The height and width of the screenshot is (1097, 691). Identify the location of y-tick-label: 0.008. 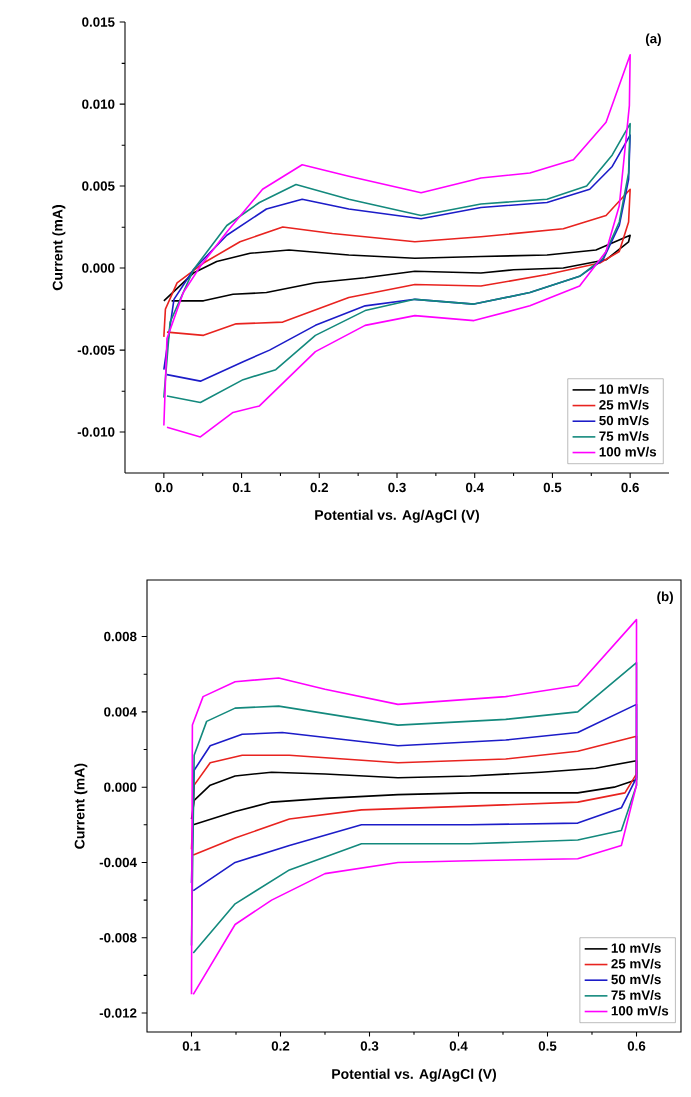
(120, 636).